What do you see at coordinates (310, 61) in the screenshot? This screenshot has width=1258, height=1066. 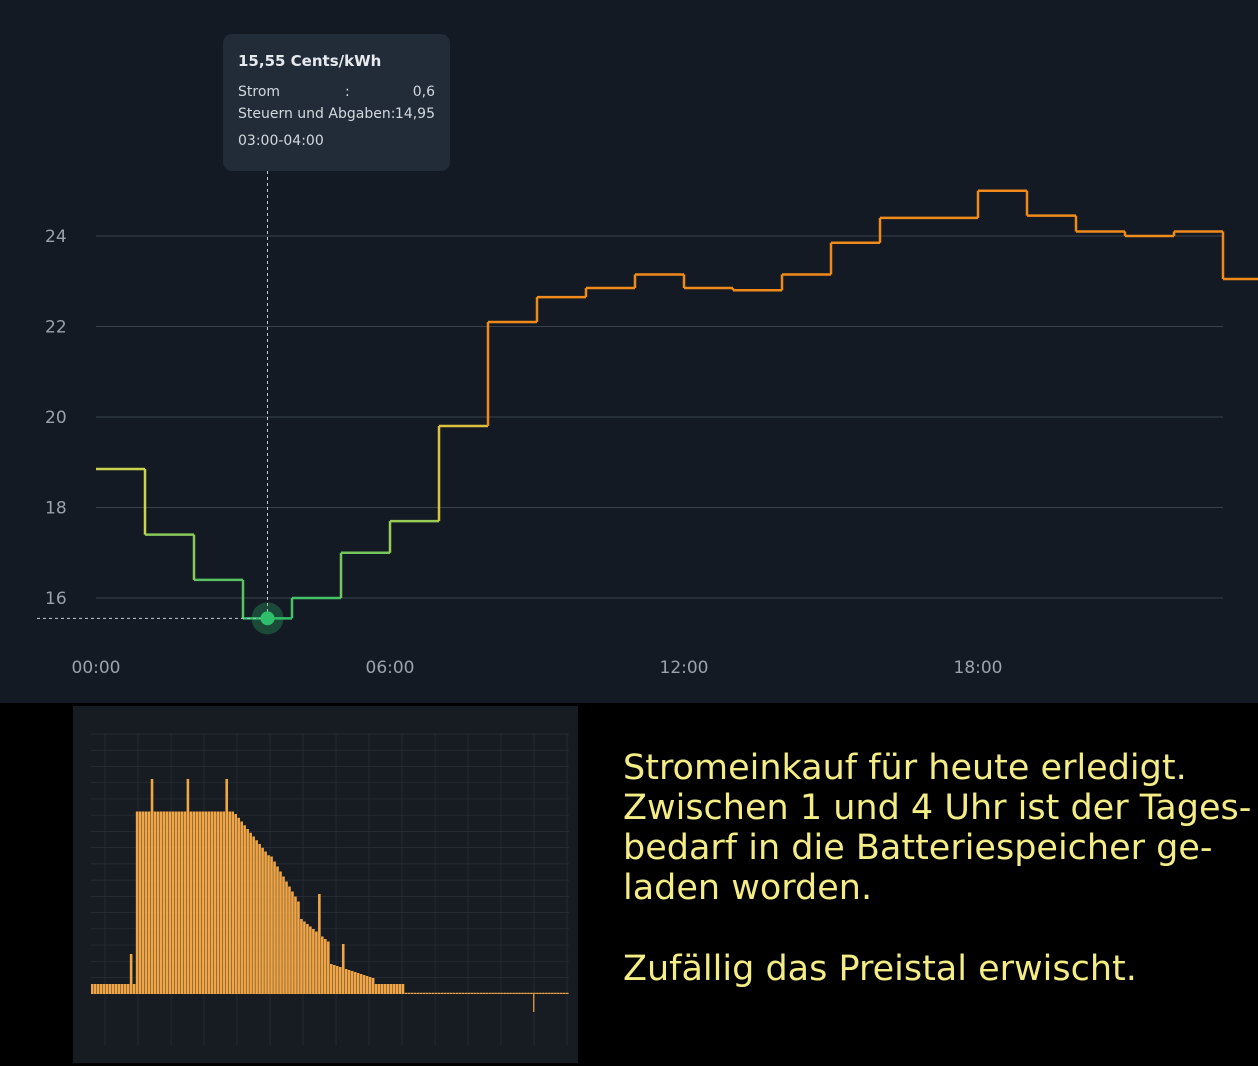 I see `tooltip-title: 15,55 Cents/kWh` at bounding box center [310, 61].